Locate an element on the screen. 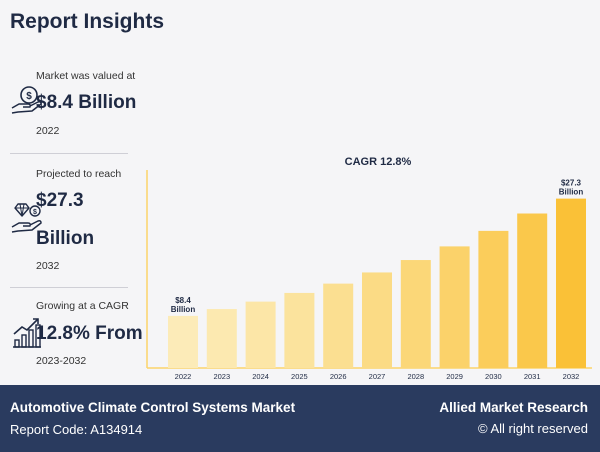 This screenshot has width=600, height=452. bar-2027 is located at coordinates (377, 320).